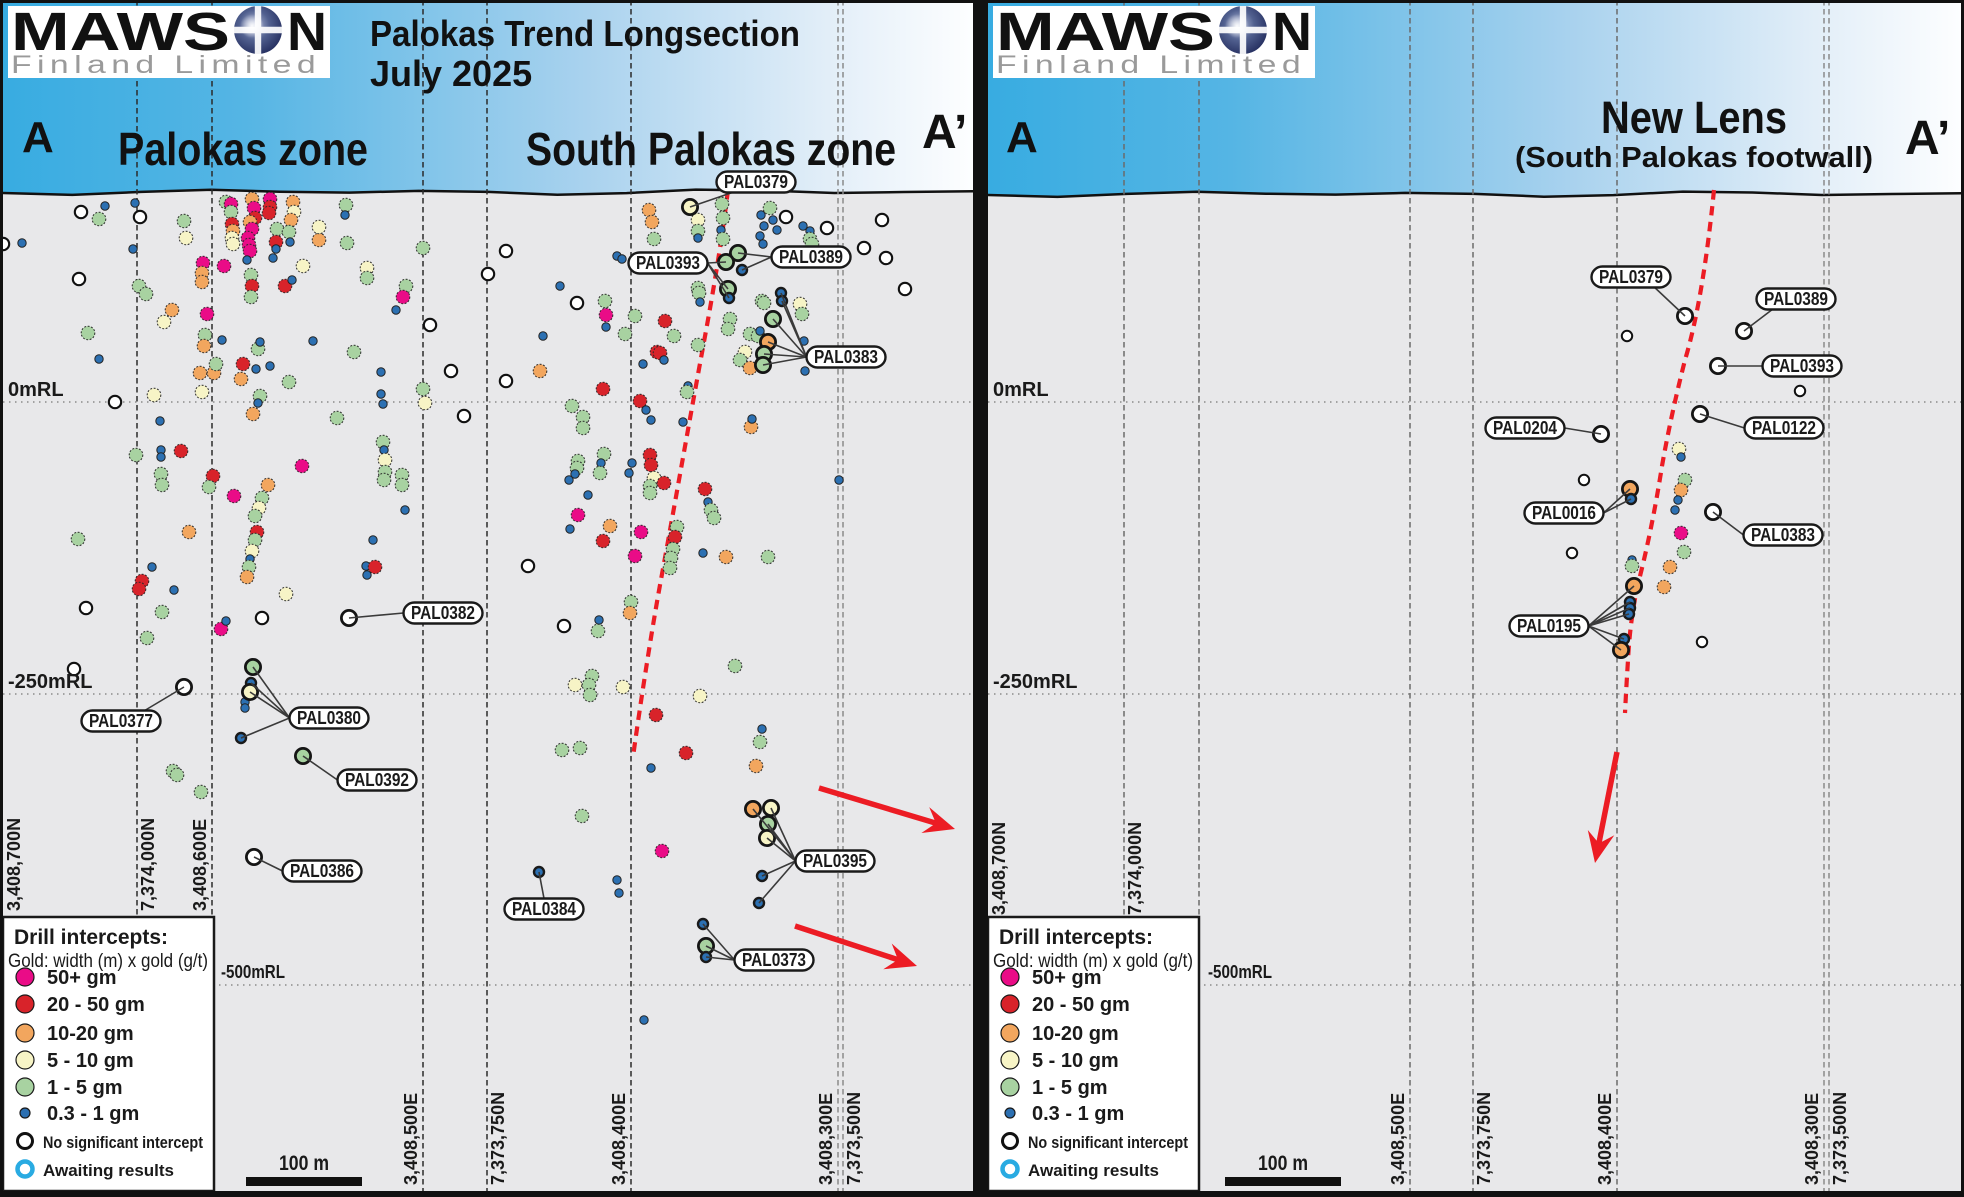  Describe the element at coordinates (322, 870) in the screenshot. I see `svg-text: PAL0386` at that location.